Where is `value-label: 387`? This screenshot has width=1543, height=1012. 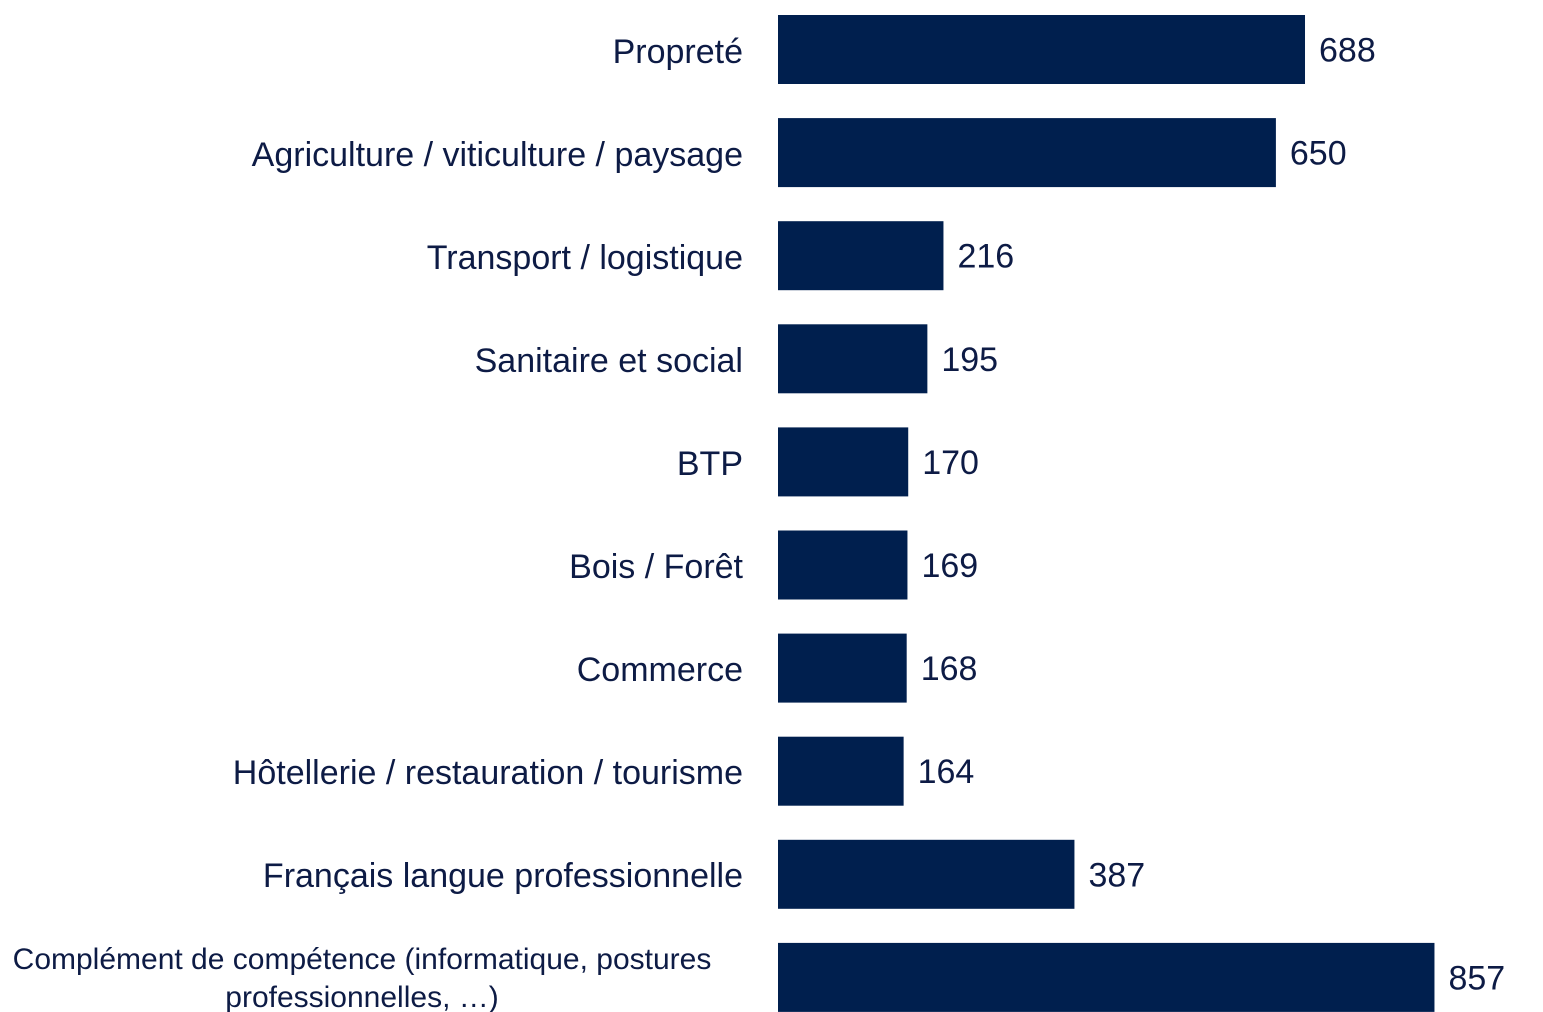
value-label: 387 is located at coordinates (1116, 875).